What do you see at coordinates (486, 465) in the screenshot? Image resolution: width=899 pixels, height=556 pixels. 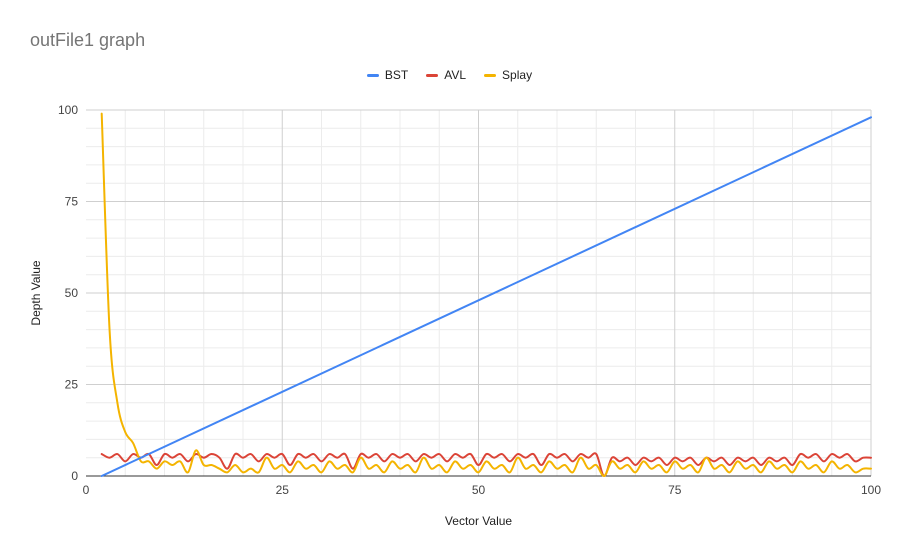 I see `series-line-avl` at bounding box center [486, 465].